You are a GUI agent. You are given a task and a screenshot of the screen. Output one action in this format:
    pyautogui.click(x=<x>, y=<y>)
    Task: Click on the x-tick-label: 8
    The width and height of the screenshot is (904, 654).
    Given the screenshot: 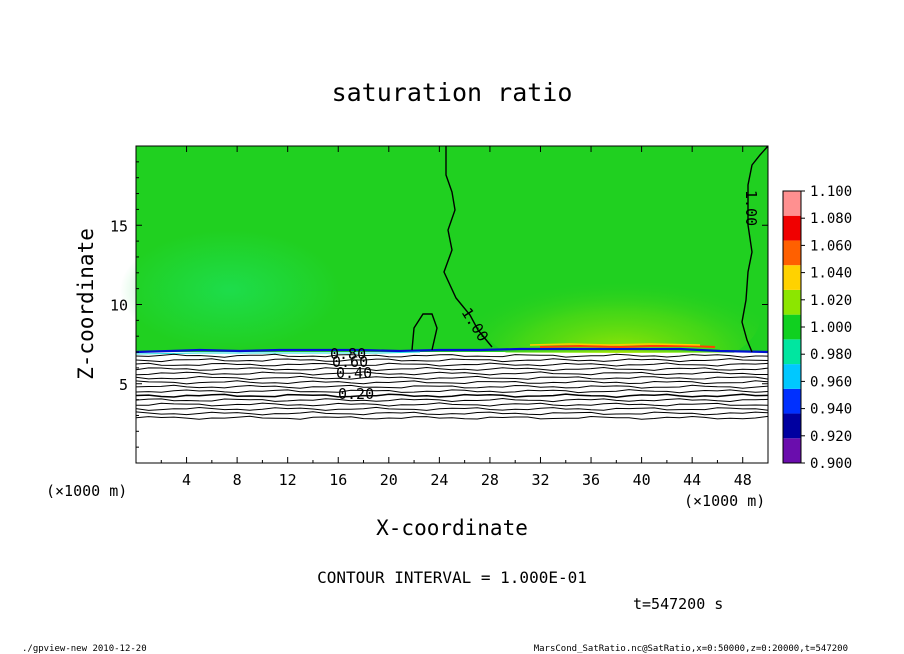 What is the action you would take?
    pyautogui.click(x=237, y=480)
    